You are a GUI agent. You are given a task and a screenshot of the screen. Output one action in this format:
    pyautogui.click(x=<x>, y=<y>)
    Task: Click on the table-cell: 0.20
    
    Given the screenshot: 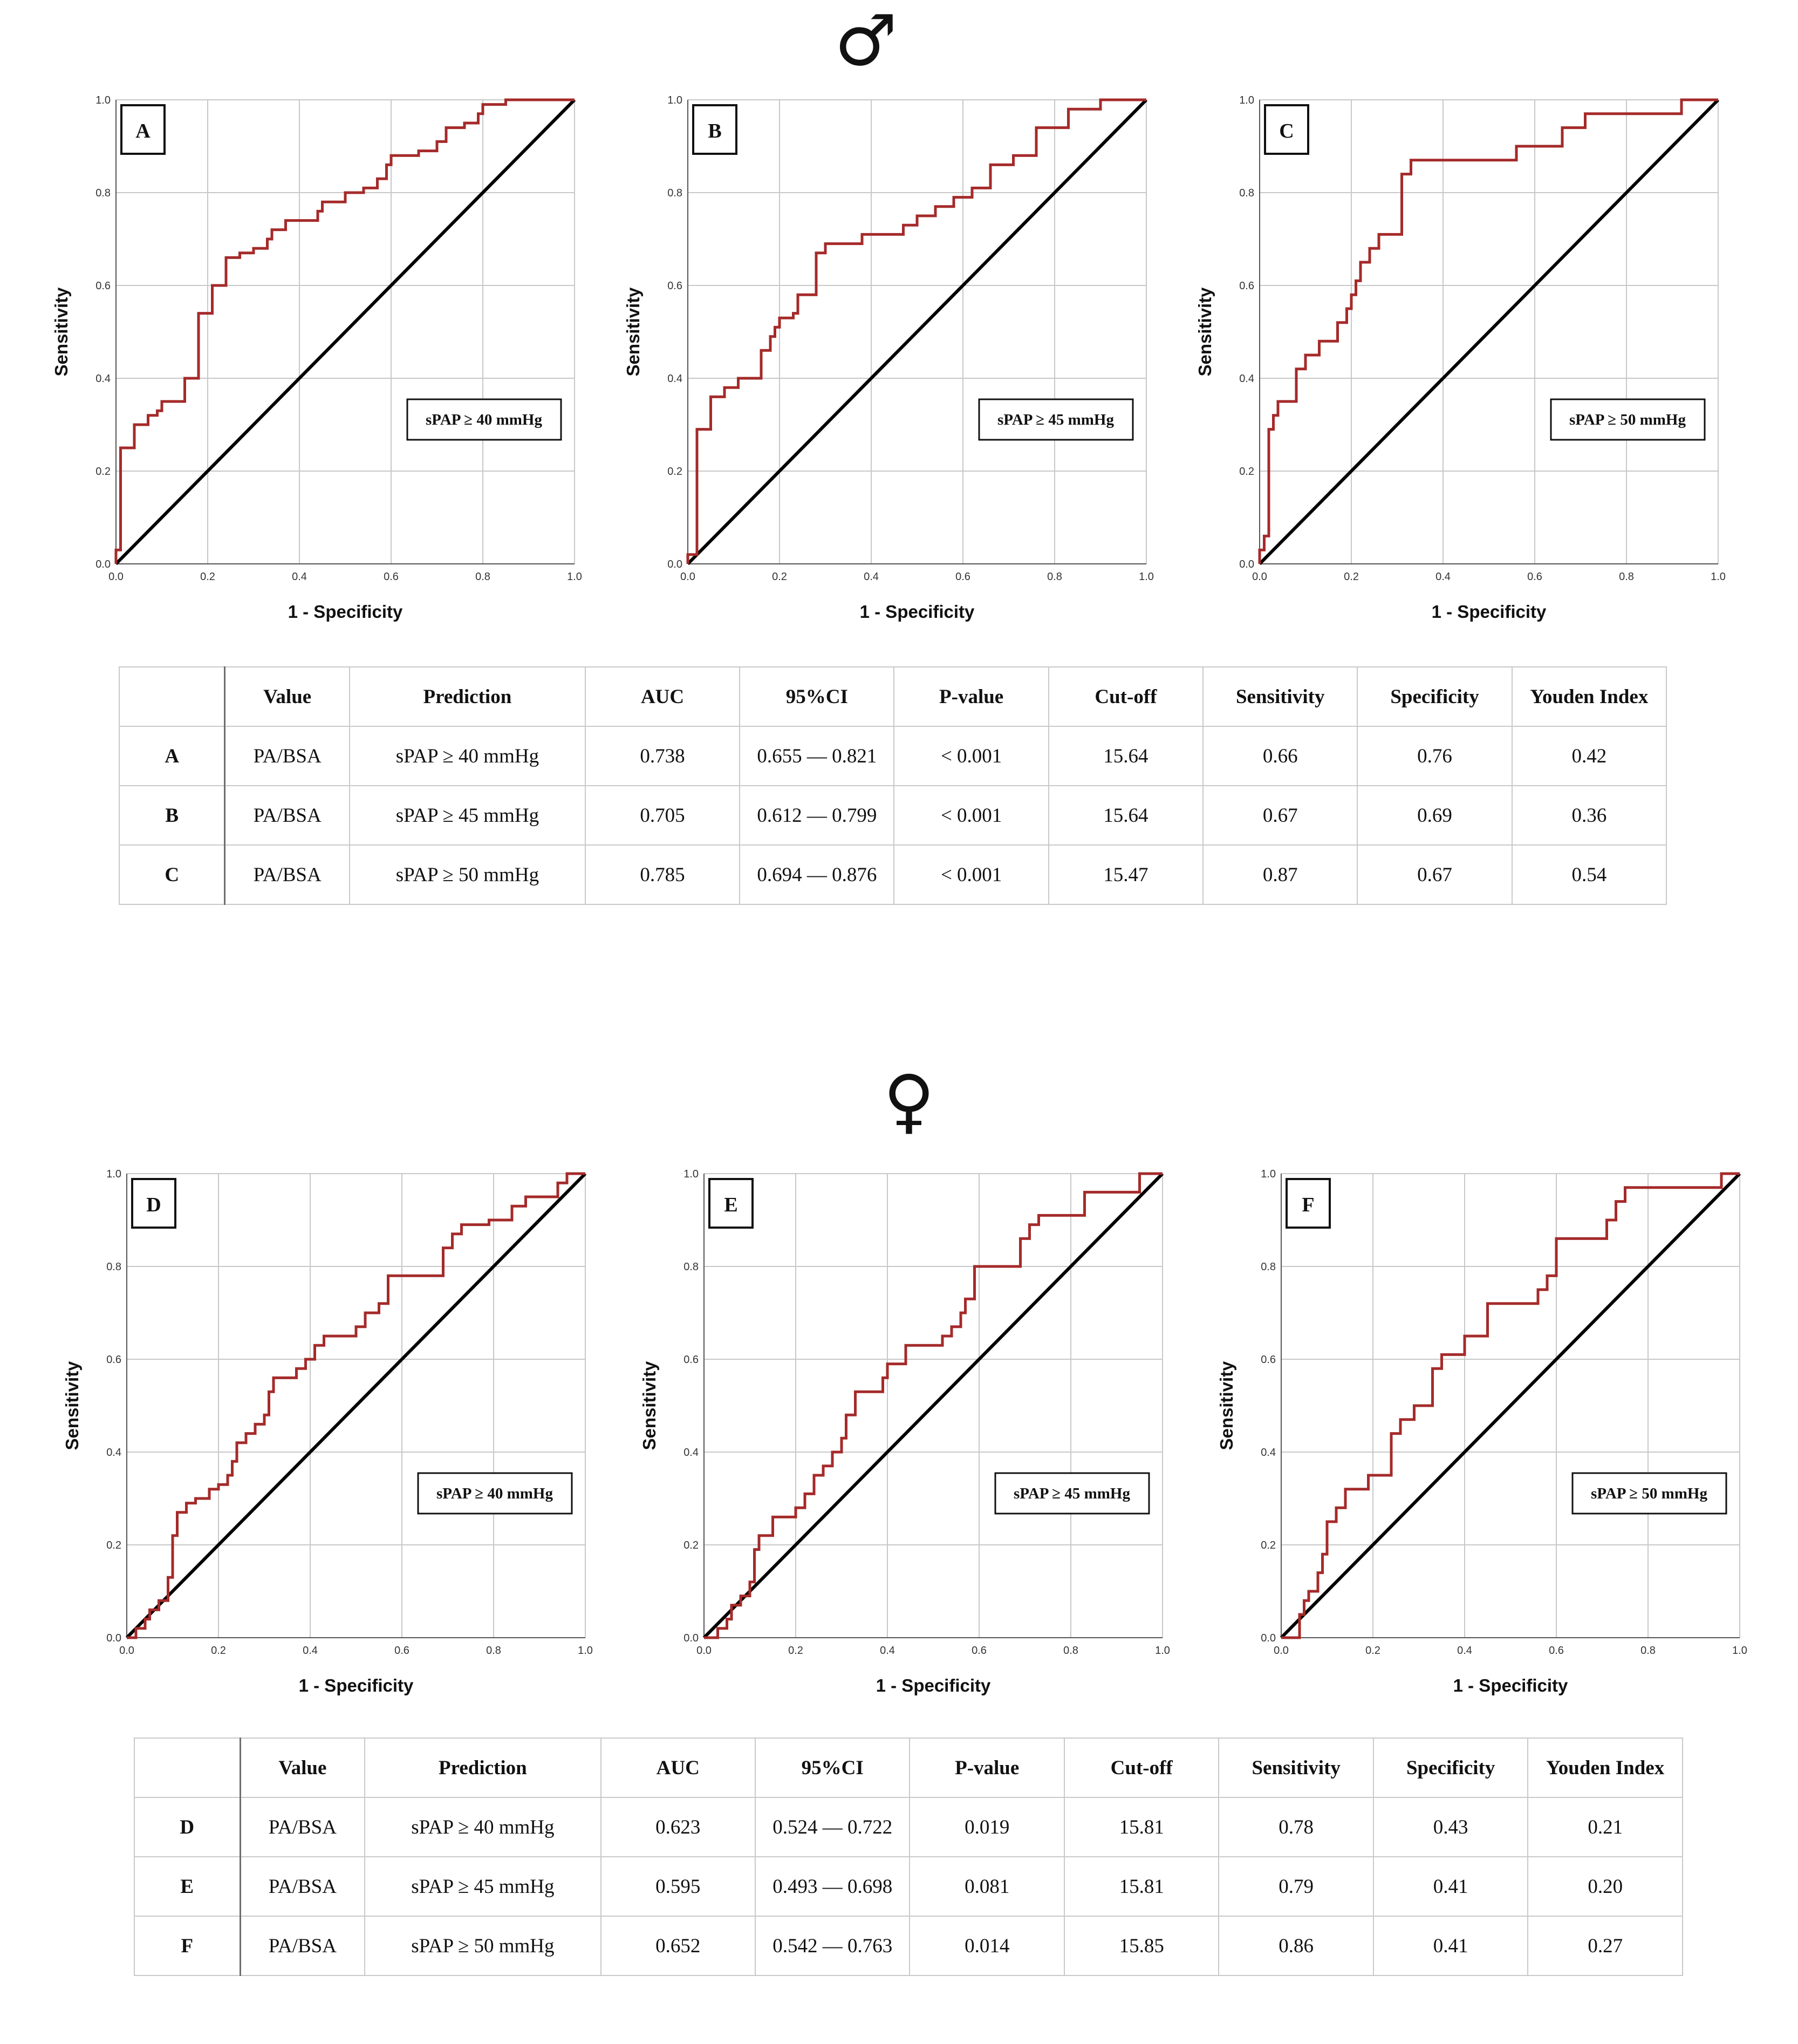 What is the action you would take?
    pyautogui.click(x=1605, y=1887)
    